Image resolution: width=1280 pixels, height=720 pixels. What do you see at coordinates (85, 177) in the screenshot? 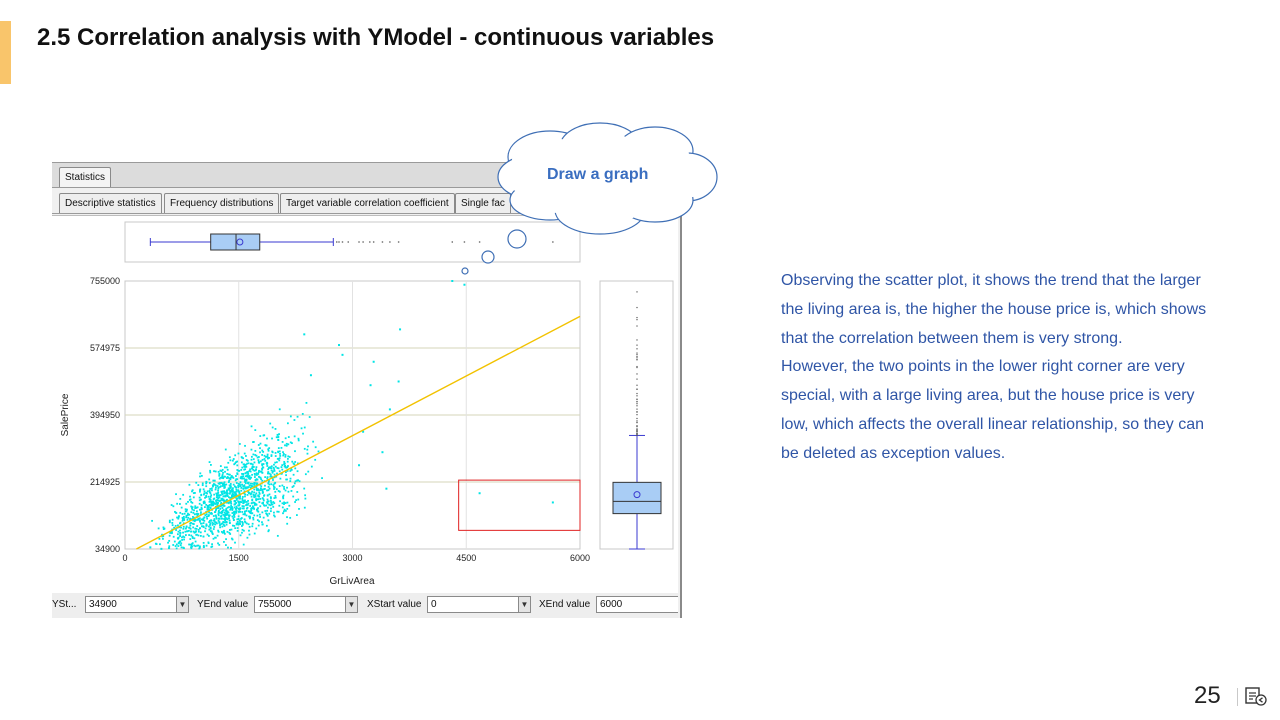
I see `tab-statistics: Statistics` at bounding box center [85, 177].